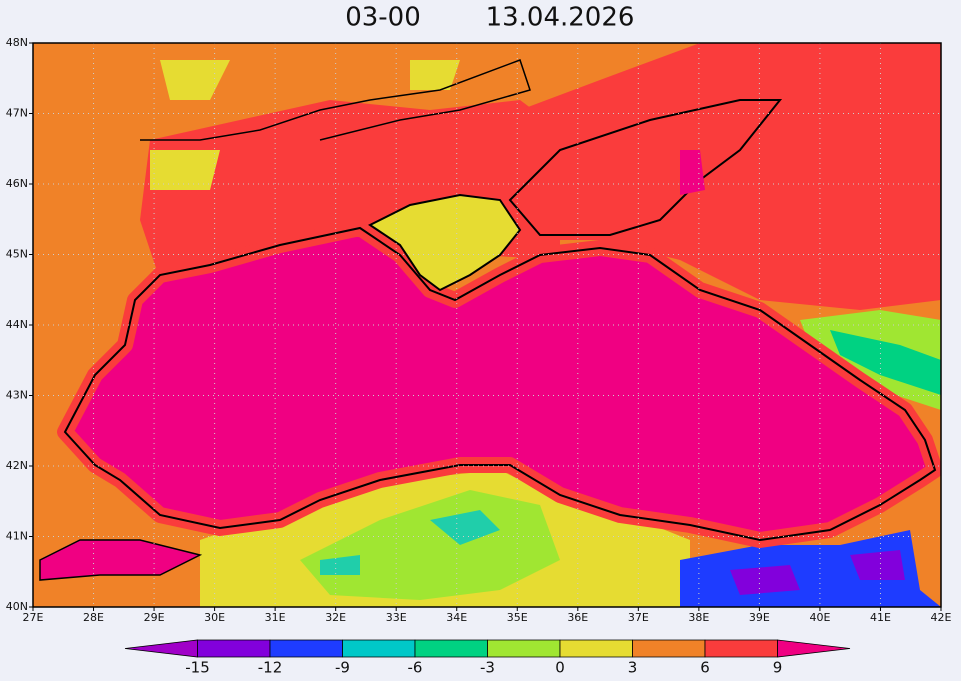 The width and height of the screenshot is (961, 681). Describe the element at coordinates (880, 617) in the screenshot. I see `lon-label: 41E` at that location.